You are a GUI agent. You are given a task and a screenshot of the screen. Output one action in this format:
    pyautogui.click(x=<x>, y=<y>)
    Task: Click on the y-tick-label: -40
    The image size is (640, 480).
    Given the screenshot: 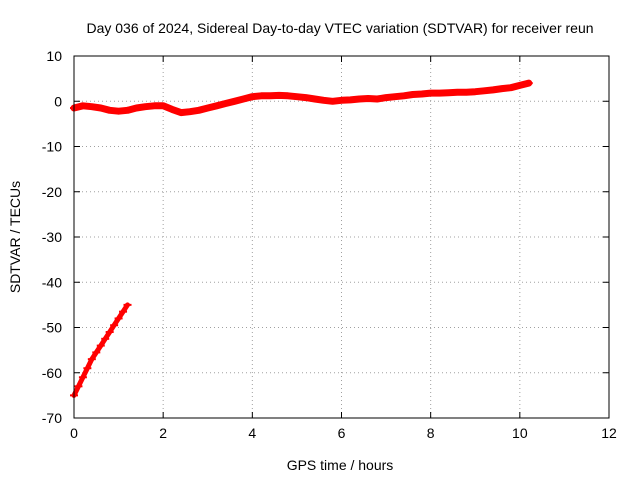 What is the action you would take?
    pyautogui.click(x=52, y=282)
    